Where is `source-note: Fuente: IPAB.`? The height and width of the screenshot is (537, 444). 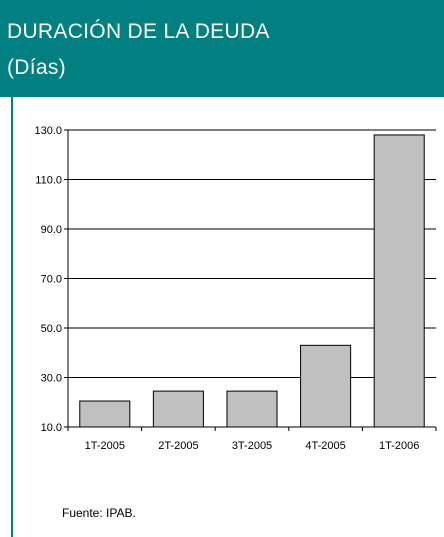 source-note: Fuente: IPAB. is located at coordinates (99, 513).